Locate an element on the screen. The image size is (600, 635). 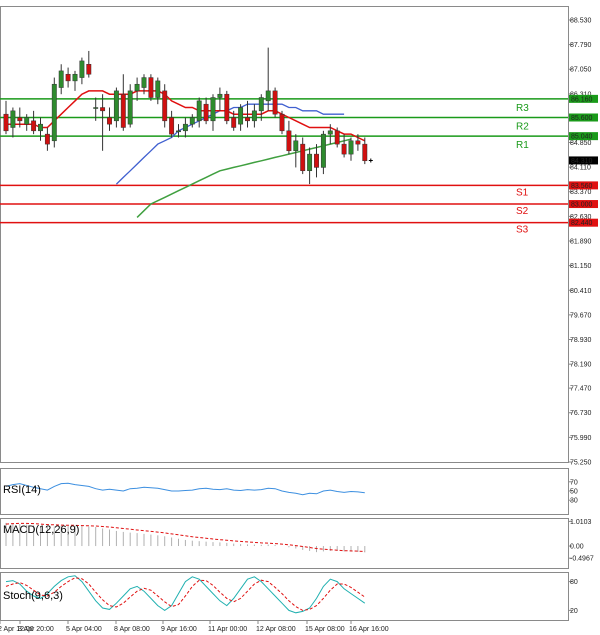
level-price-label-r1: 85.040 is located at coordinates (582, 137).